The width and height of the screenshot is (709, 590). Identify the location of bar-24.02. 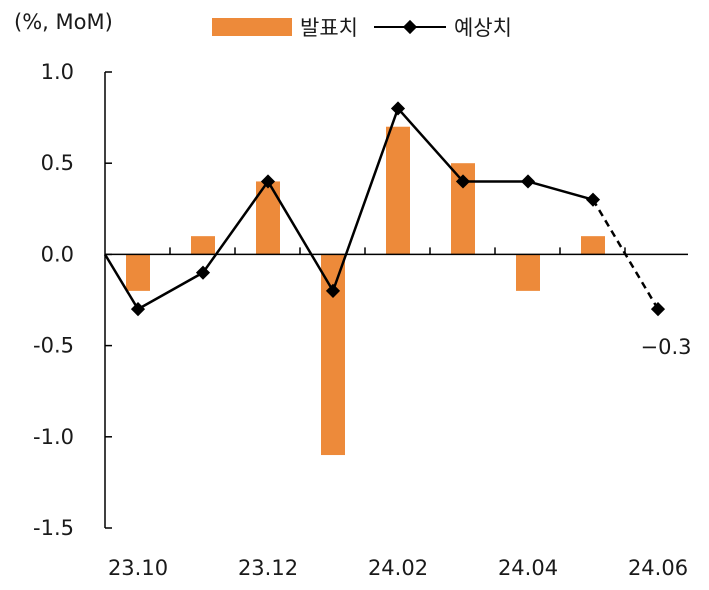
(398, 190).